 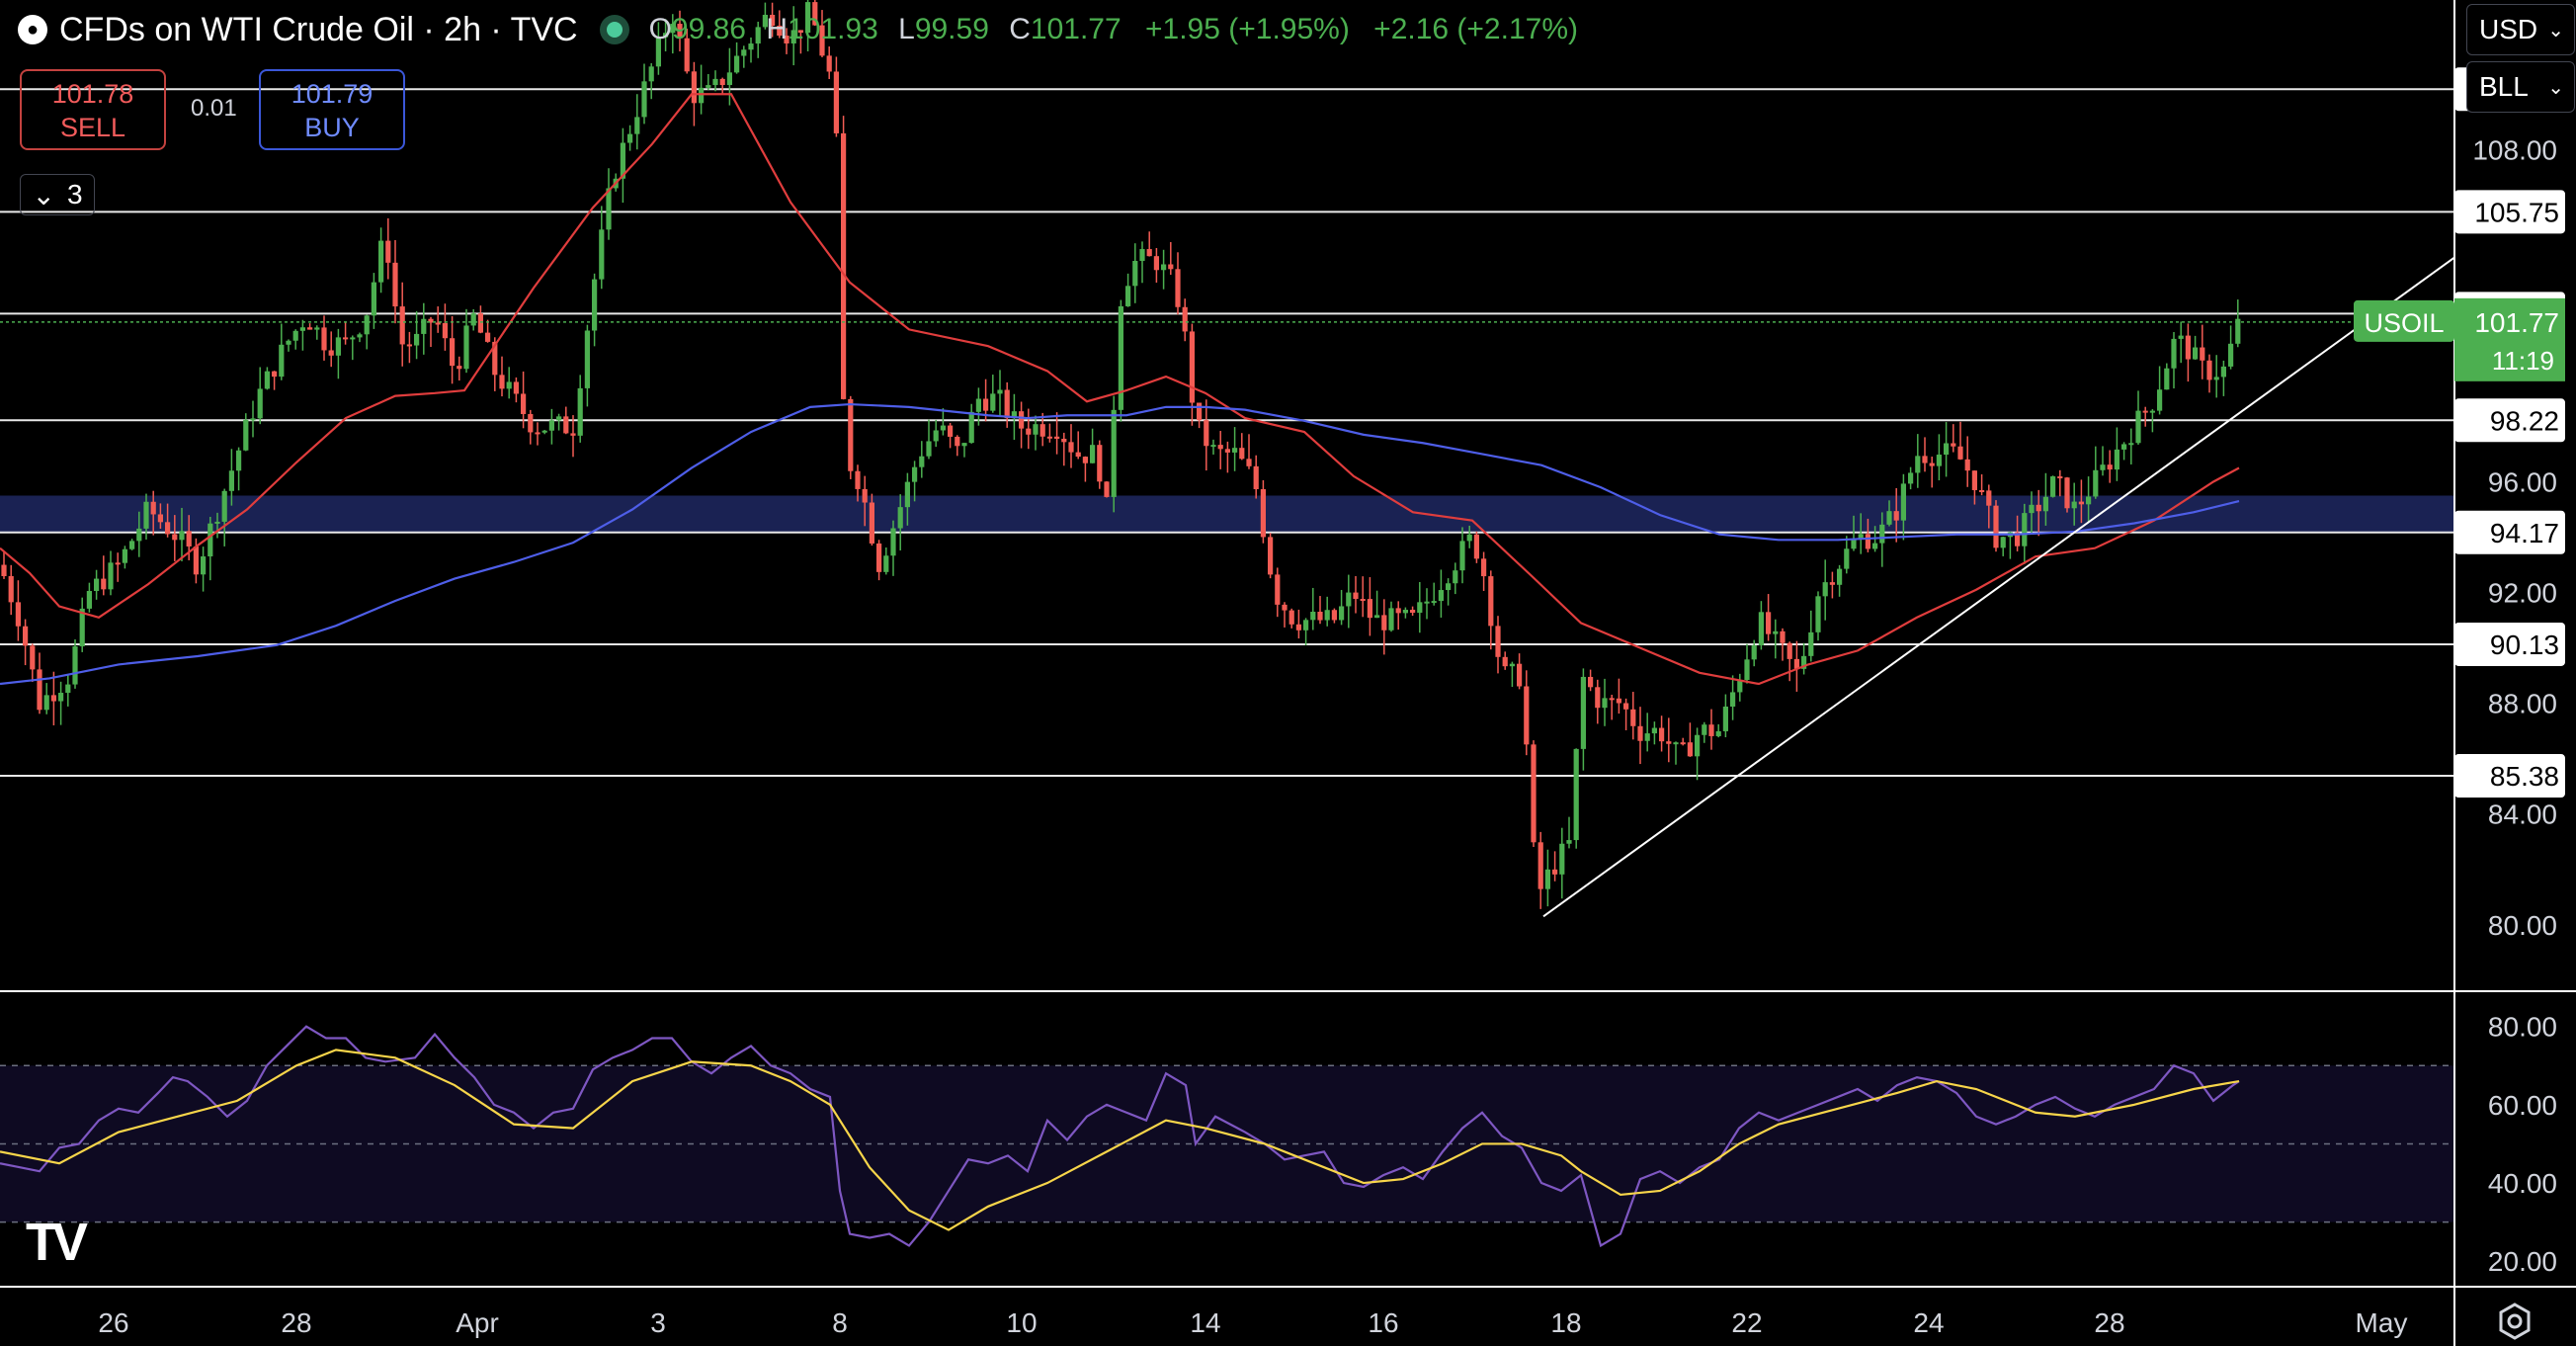 I want to click on price-tick-label: 96.00, so click(x=2522, y=481).